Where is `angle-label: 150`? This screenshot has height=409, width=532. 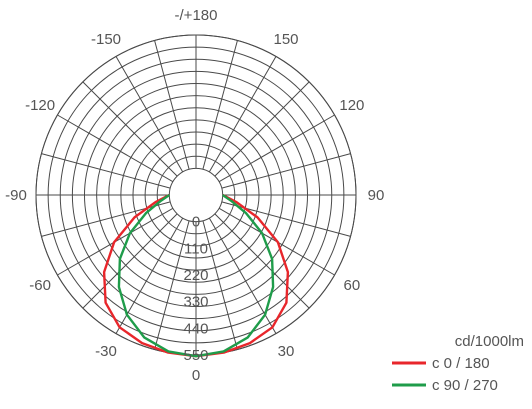 angle-label: 150 is located at coordinates (285, 39).